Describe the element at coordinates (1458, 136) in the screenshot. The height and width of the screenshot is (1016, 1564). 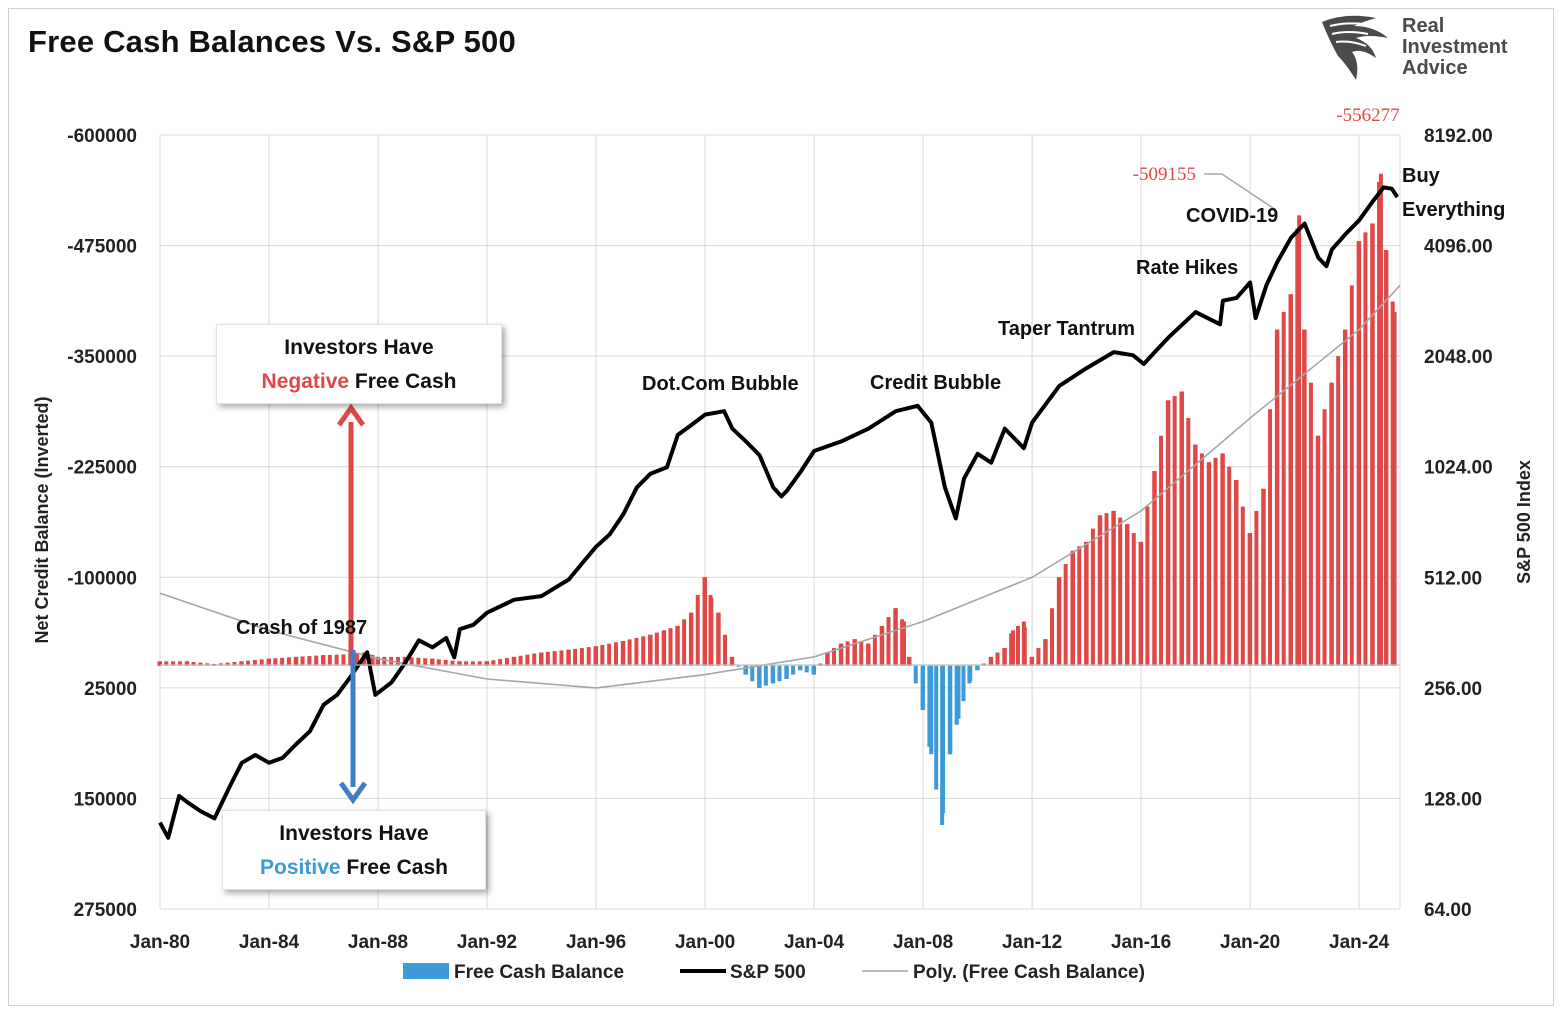
I see `y-right-tick-label: 8192.00` at that location.